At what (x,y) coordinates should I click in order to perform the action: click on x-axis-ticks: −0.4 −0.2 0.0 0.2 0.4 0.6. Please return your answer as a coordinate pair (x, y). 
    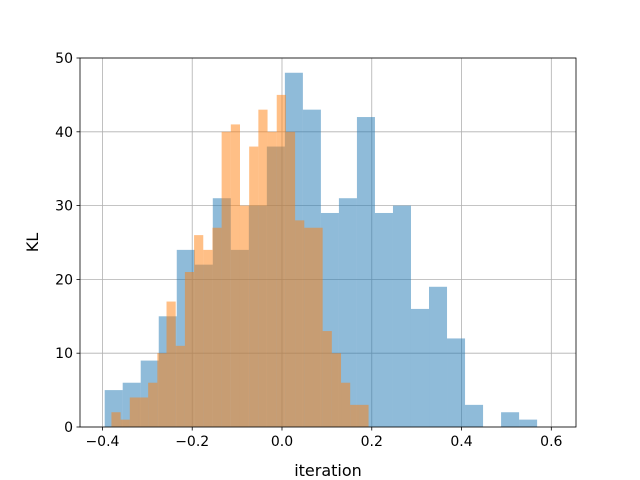
    Looking at the image, I should click on (324, 438).